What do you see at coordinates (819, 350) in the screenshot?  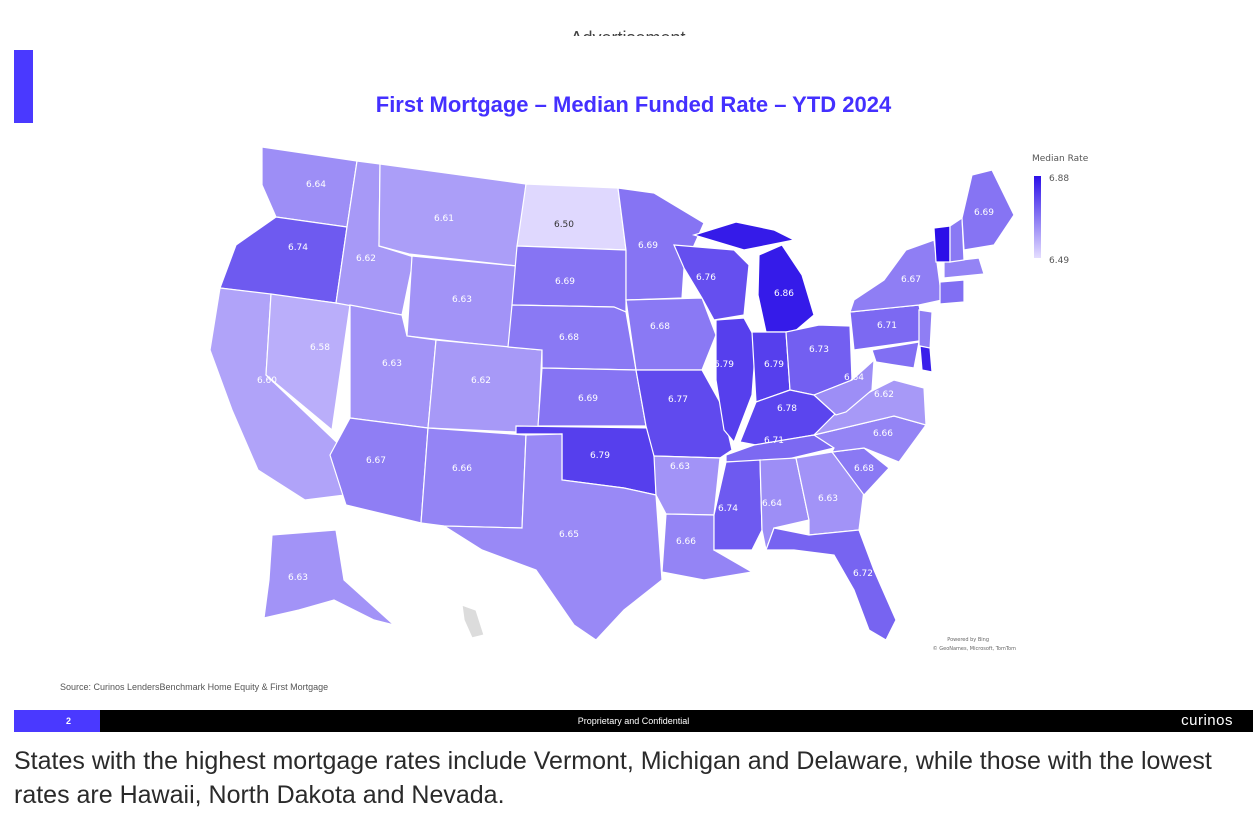 I see `state-label-oh: 6.73` at bounding box center [819, 350].